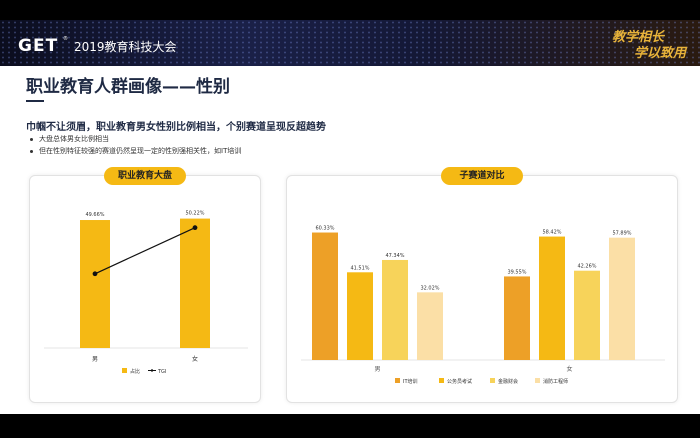 The height and width of the screenshot is (438, 700). I want to click on data-label: 58.42%, so click(551, 233).